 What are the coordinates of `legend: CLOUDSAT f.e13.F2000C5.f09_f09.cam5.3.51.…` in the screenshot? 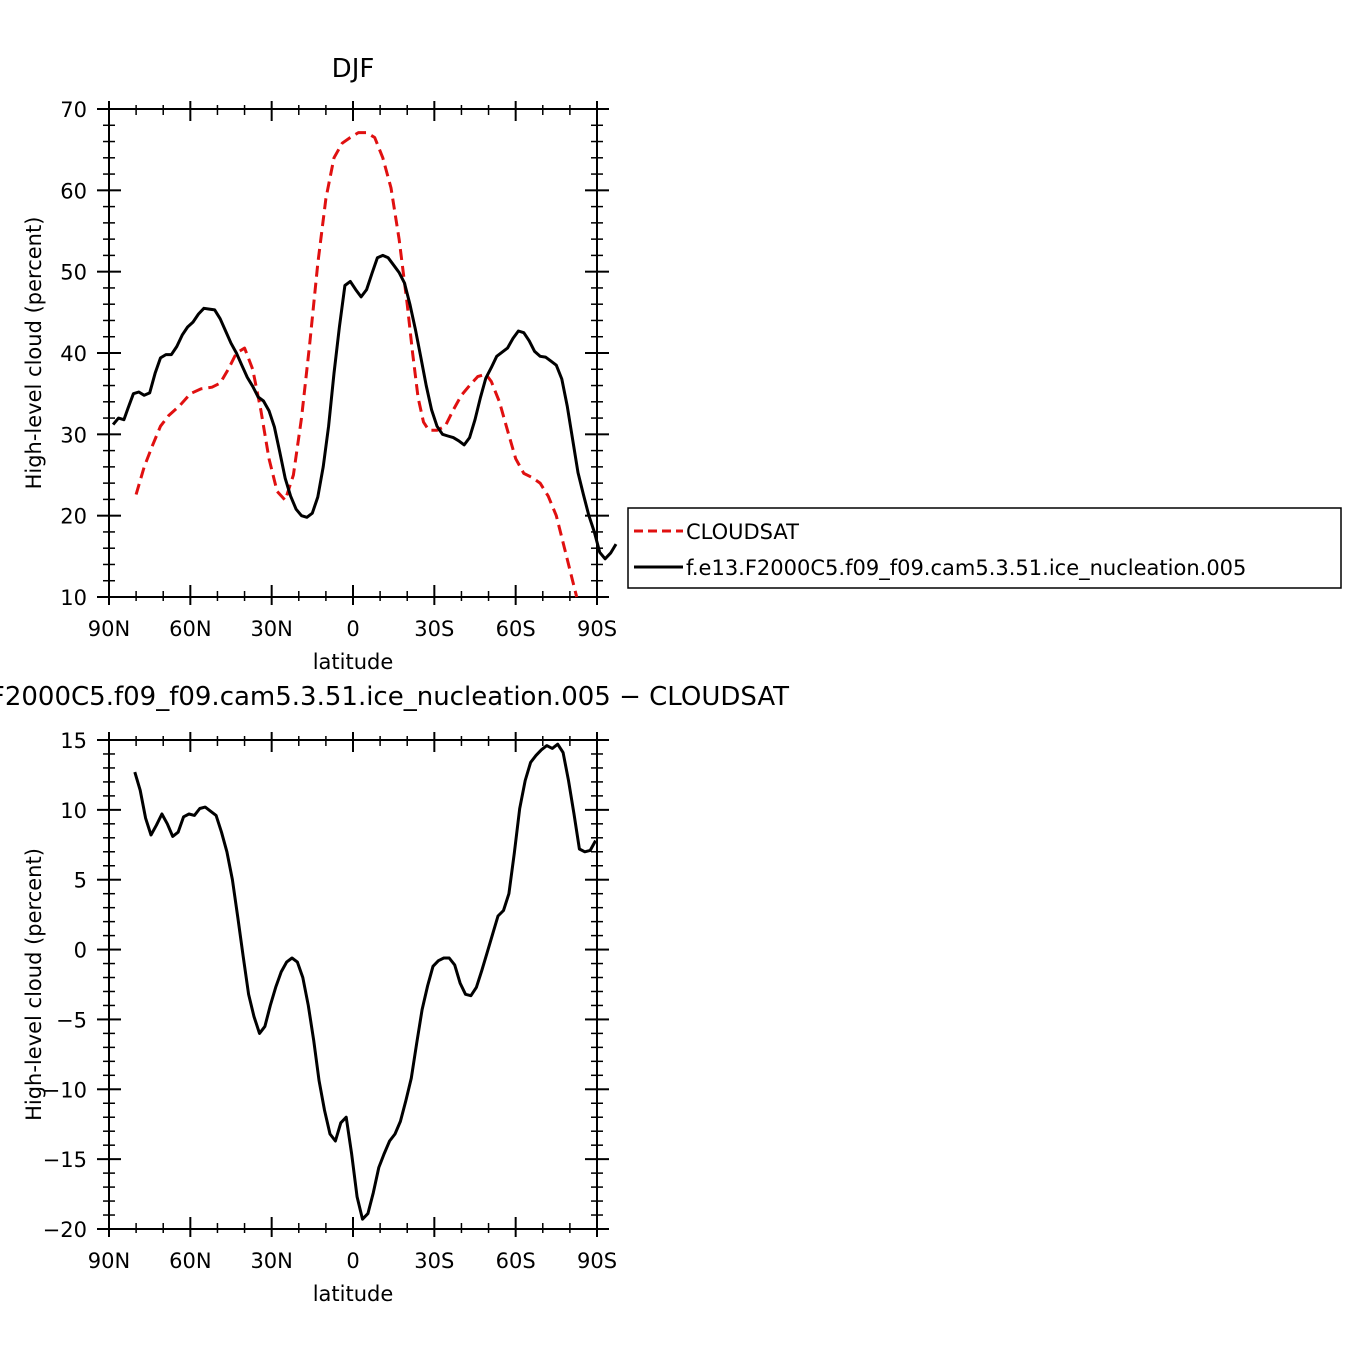 It's located at (984, 548).